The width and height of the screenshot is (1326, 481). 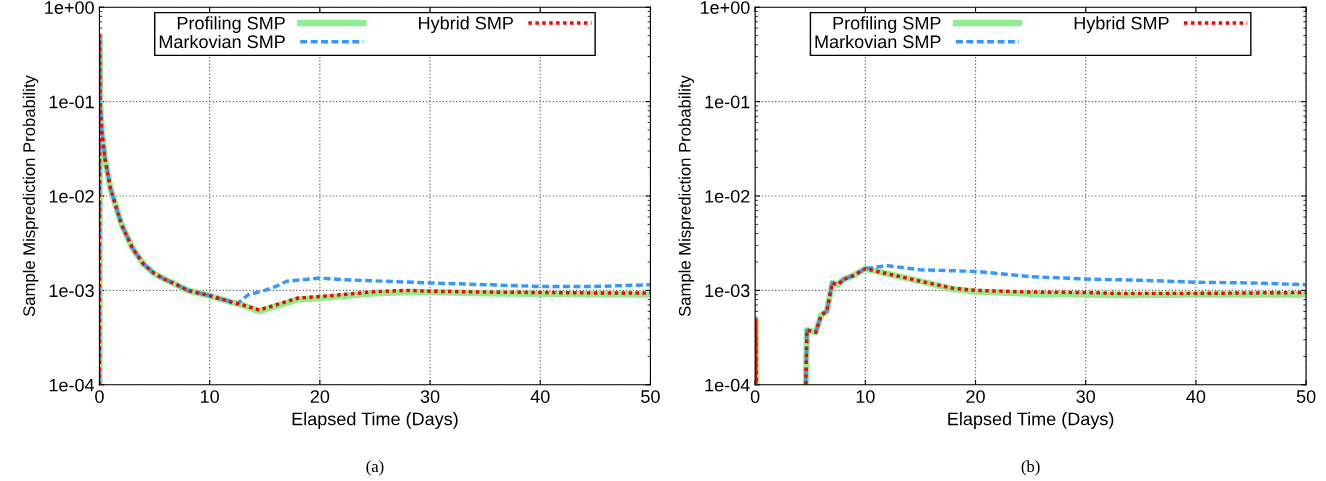 I want to click on text: (b), so click(x=1030, y=468).